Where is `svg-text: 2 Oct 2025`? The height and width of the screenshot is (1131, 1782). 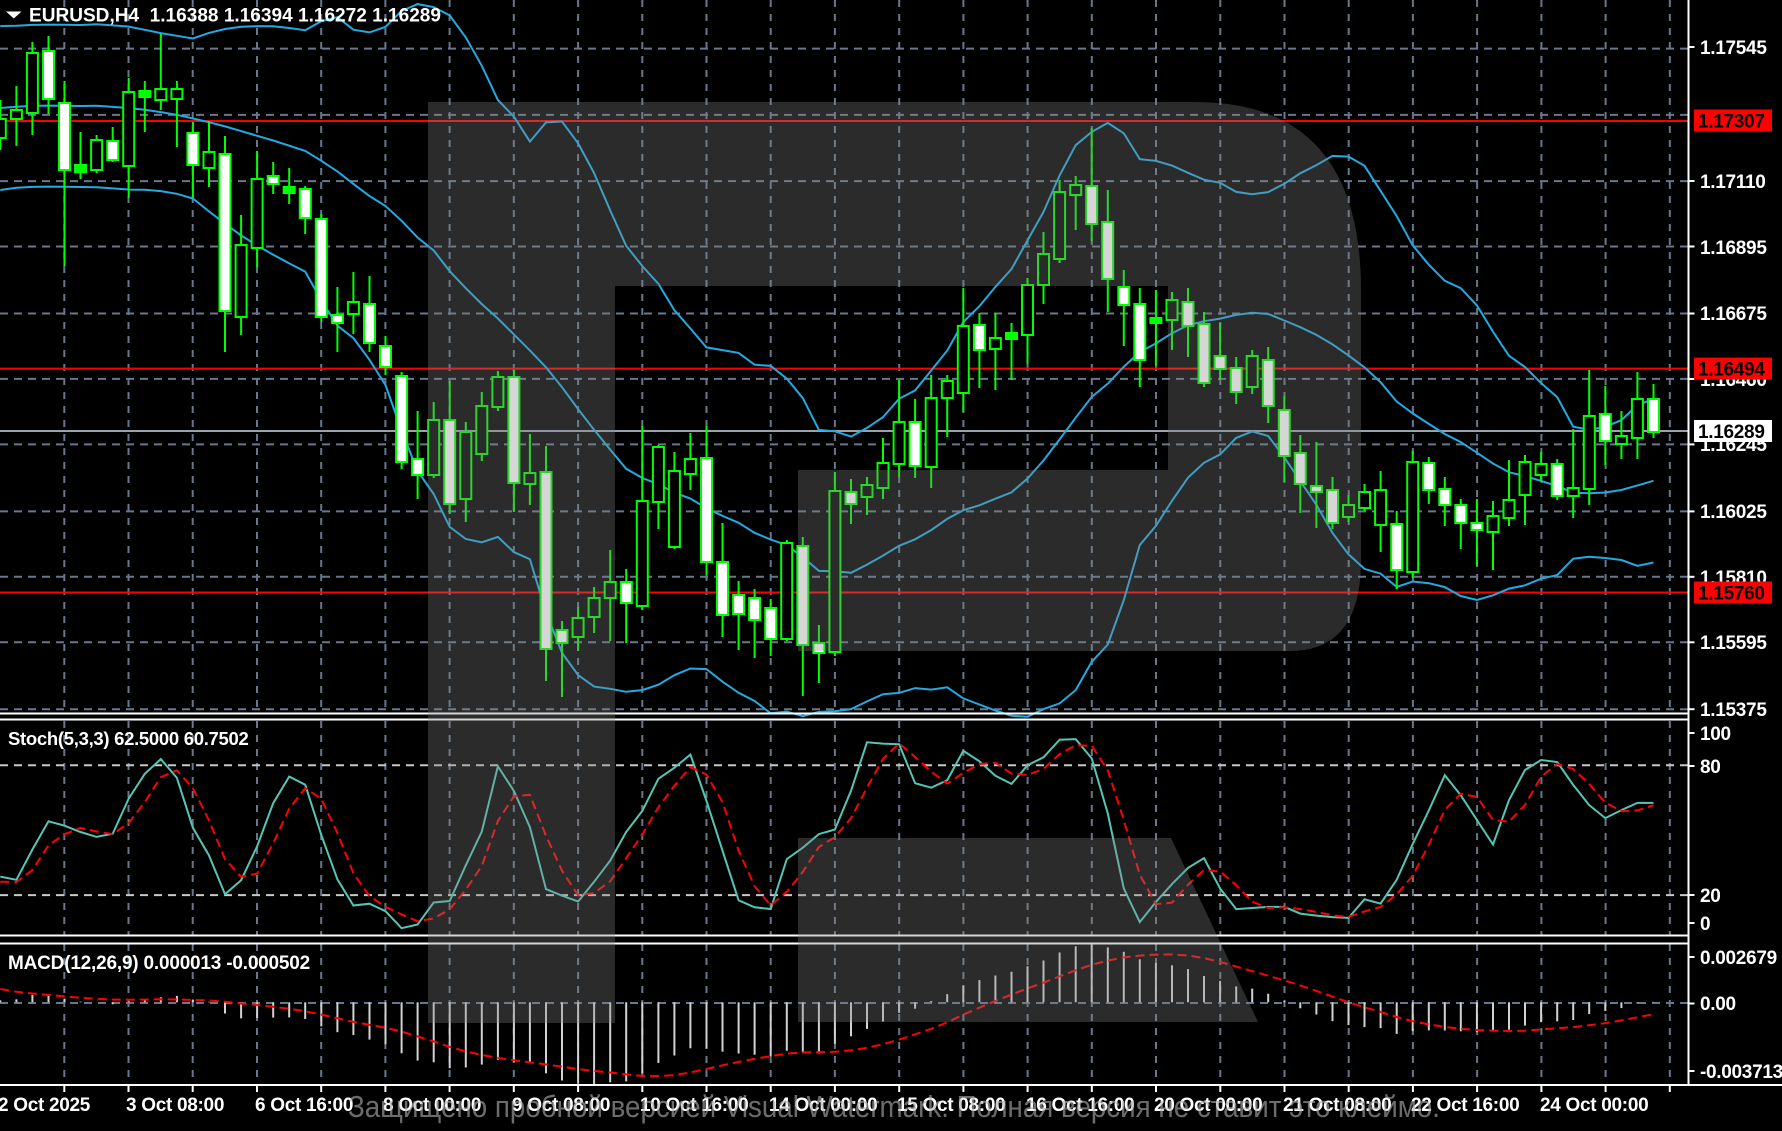
svg-text: 2 Oct 2025 is located at coordinates (45, 1105).